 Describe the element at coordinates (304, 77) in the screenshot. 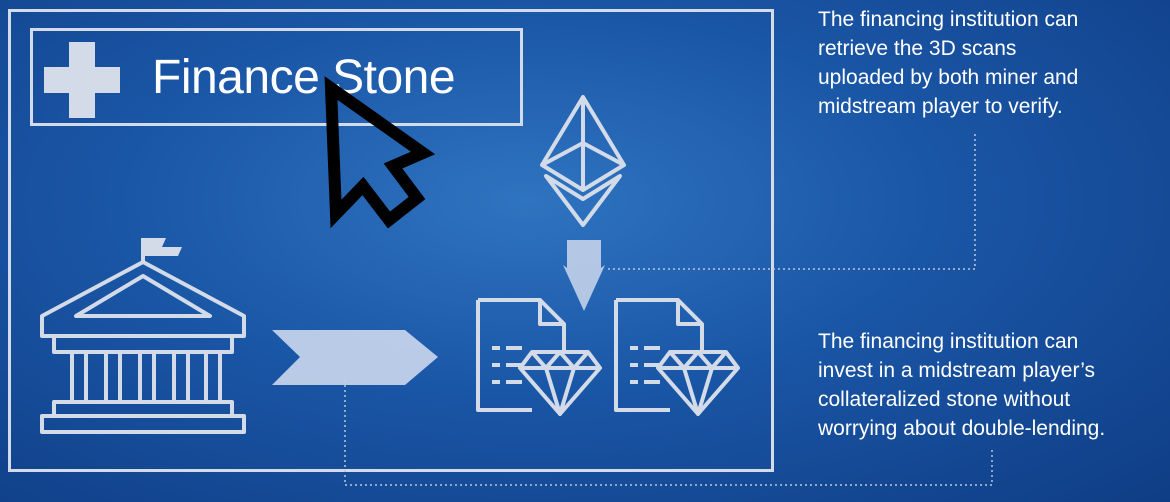

I see `finance-stone-label: Finance Stone` at that location.